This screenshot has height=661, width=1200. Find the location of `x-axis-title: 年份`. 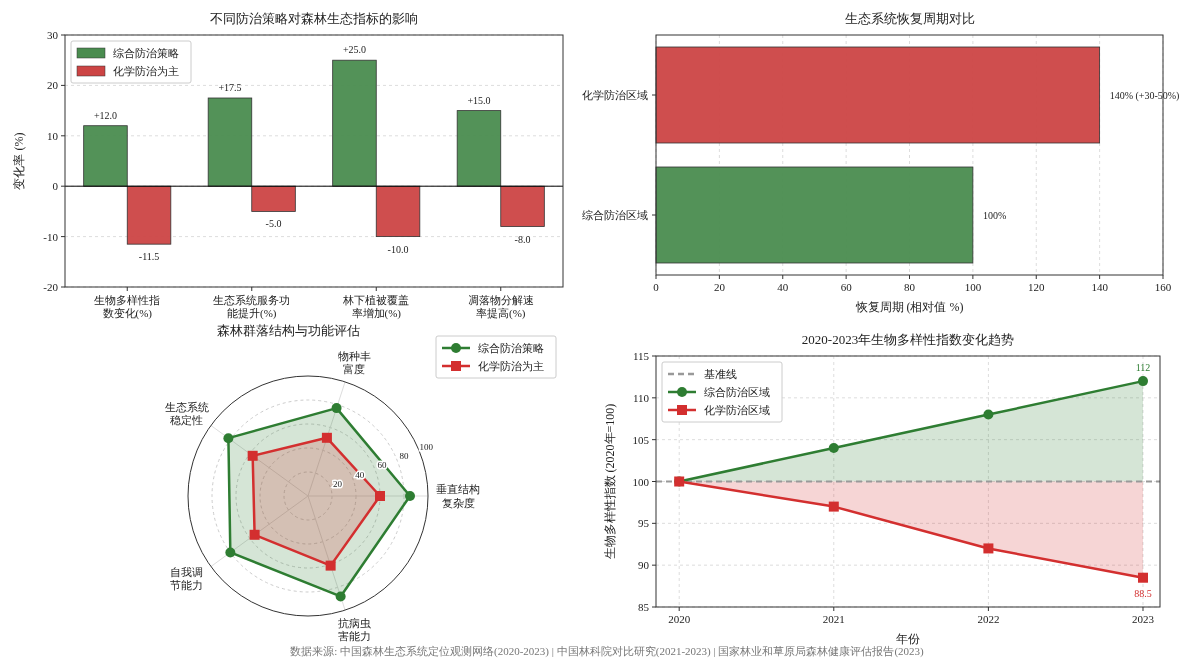

x-axis-title: 年份 is located at coordinates (908, 639).